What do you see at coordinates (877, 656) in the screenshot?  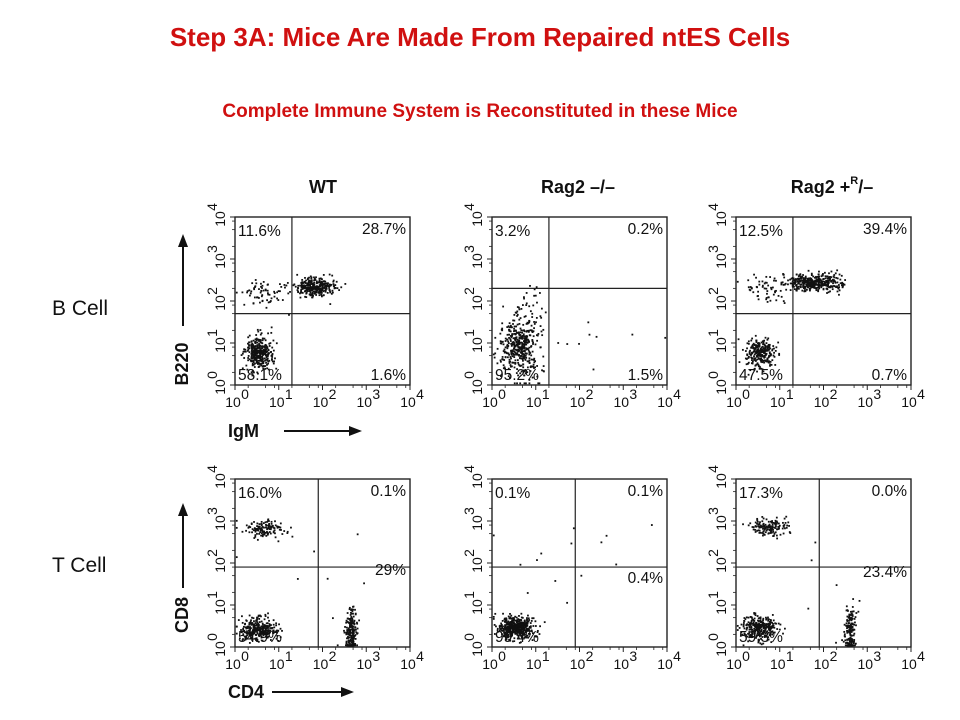 I see `x-tick-exponent: 3` at bounding box center [877, 656].